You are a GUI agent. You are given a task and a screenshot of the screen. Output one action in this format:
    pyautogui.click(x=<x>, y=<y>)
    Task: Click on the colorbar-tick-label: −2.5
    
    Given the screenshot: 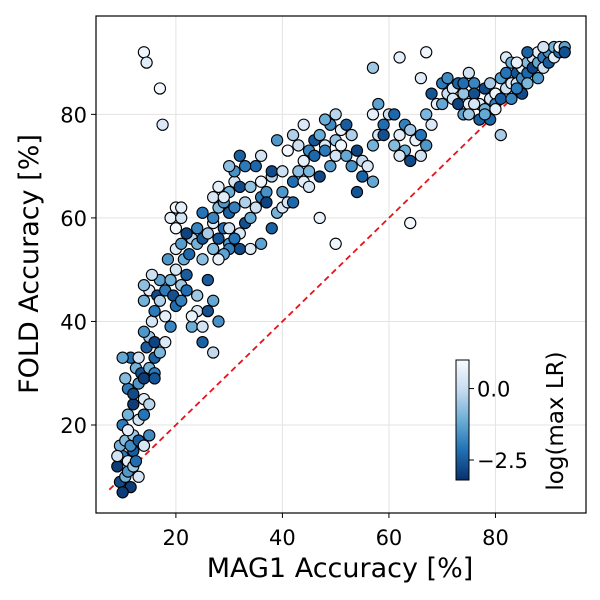 What is the action you would take?
    pyautogui.click(x=502, y=461)
    